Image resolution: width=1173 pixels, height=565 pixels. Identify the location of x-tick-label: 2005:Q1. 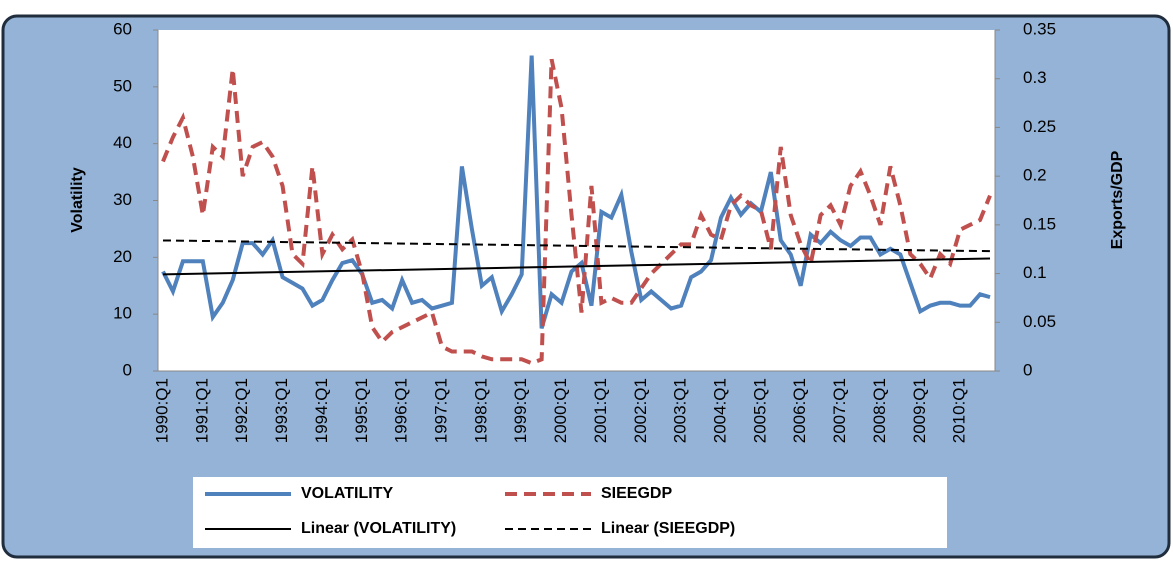
(759, 410).